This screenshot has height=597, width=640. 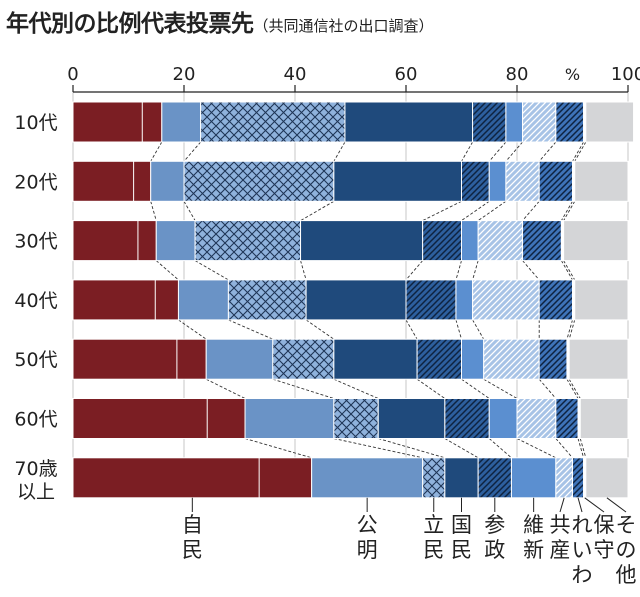 I want to click on x-tick-label: 100, so click(x=625, y=74).